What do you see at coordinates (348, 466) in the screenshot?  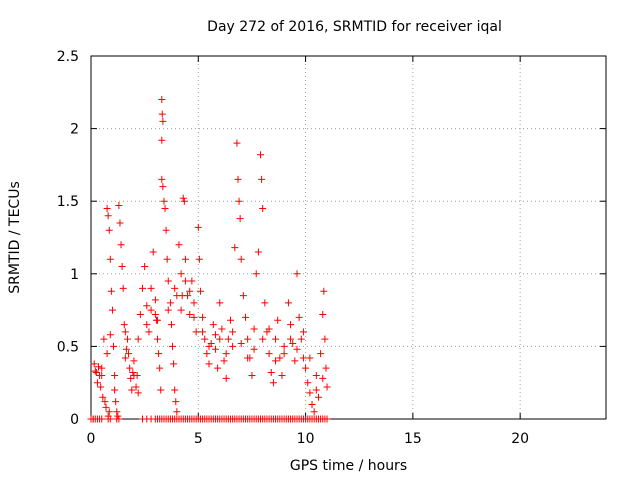 I see `x-axis-label: GPS time / hours` at bounding box center [348, 466].